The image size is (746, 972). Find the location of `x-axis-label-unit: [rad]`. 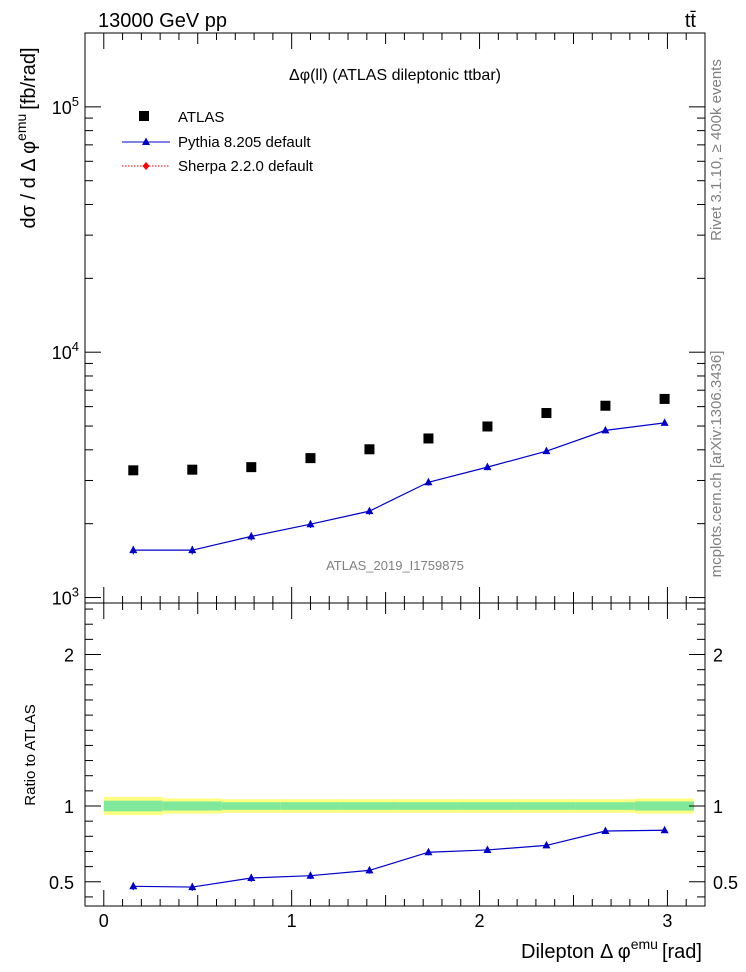

x-axis-label-unit: [rad] is located at coordinates (682, 952).